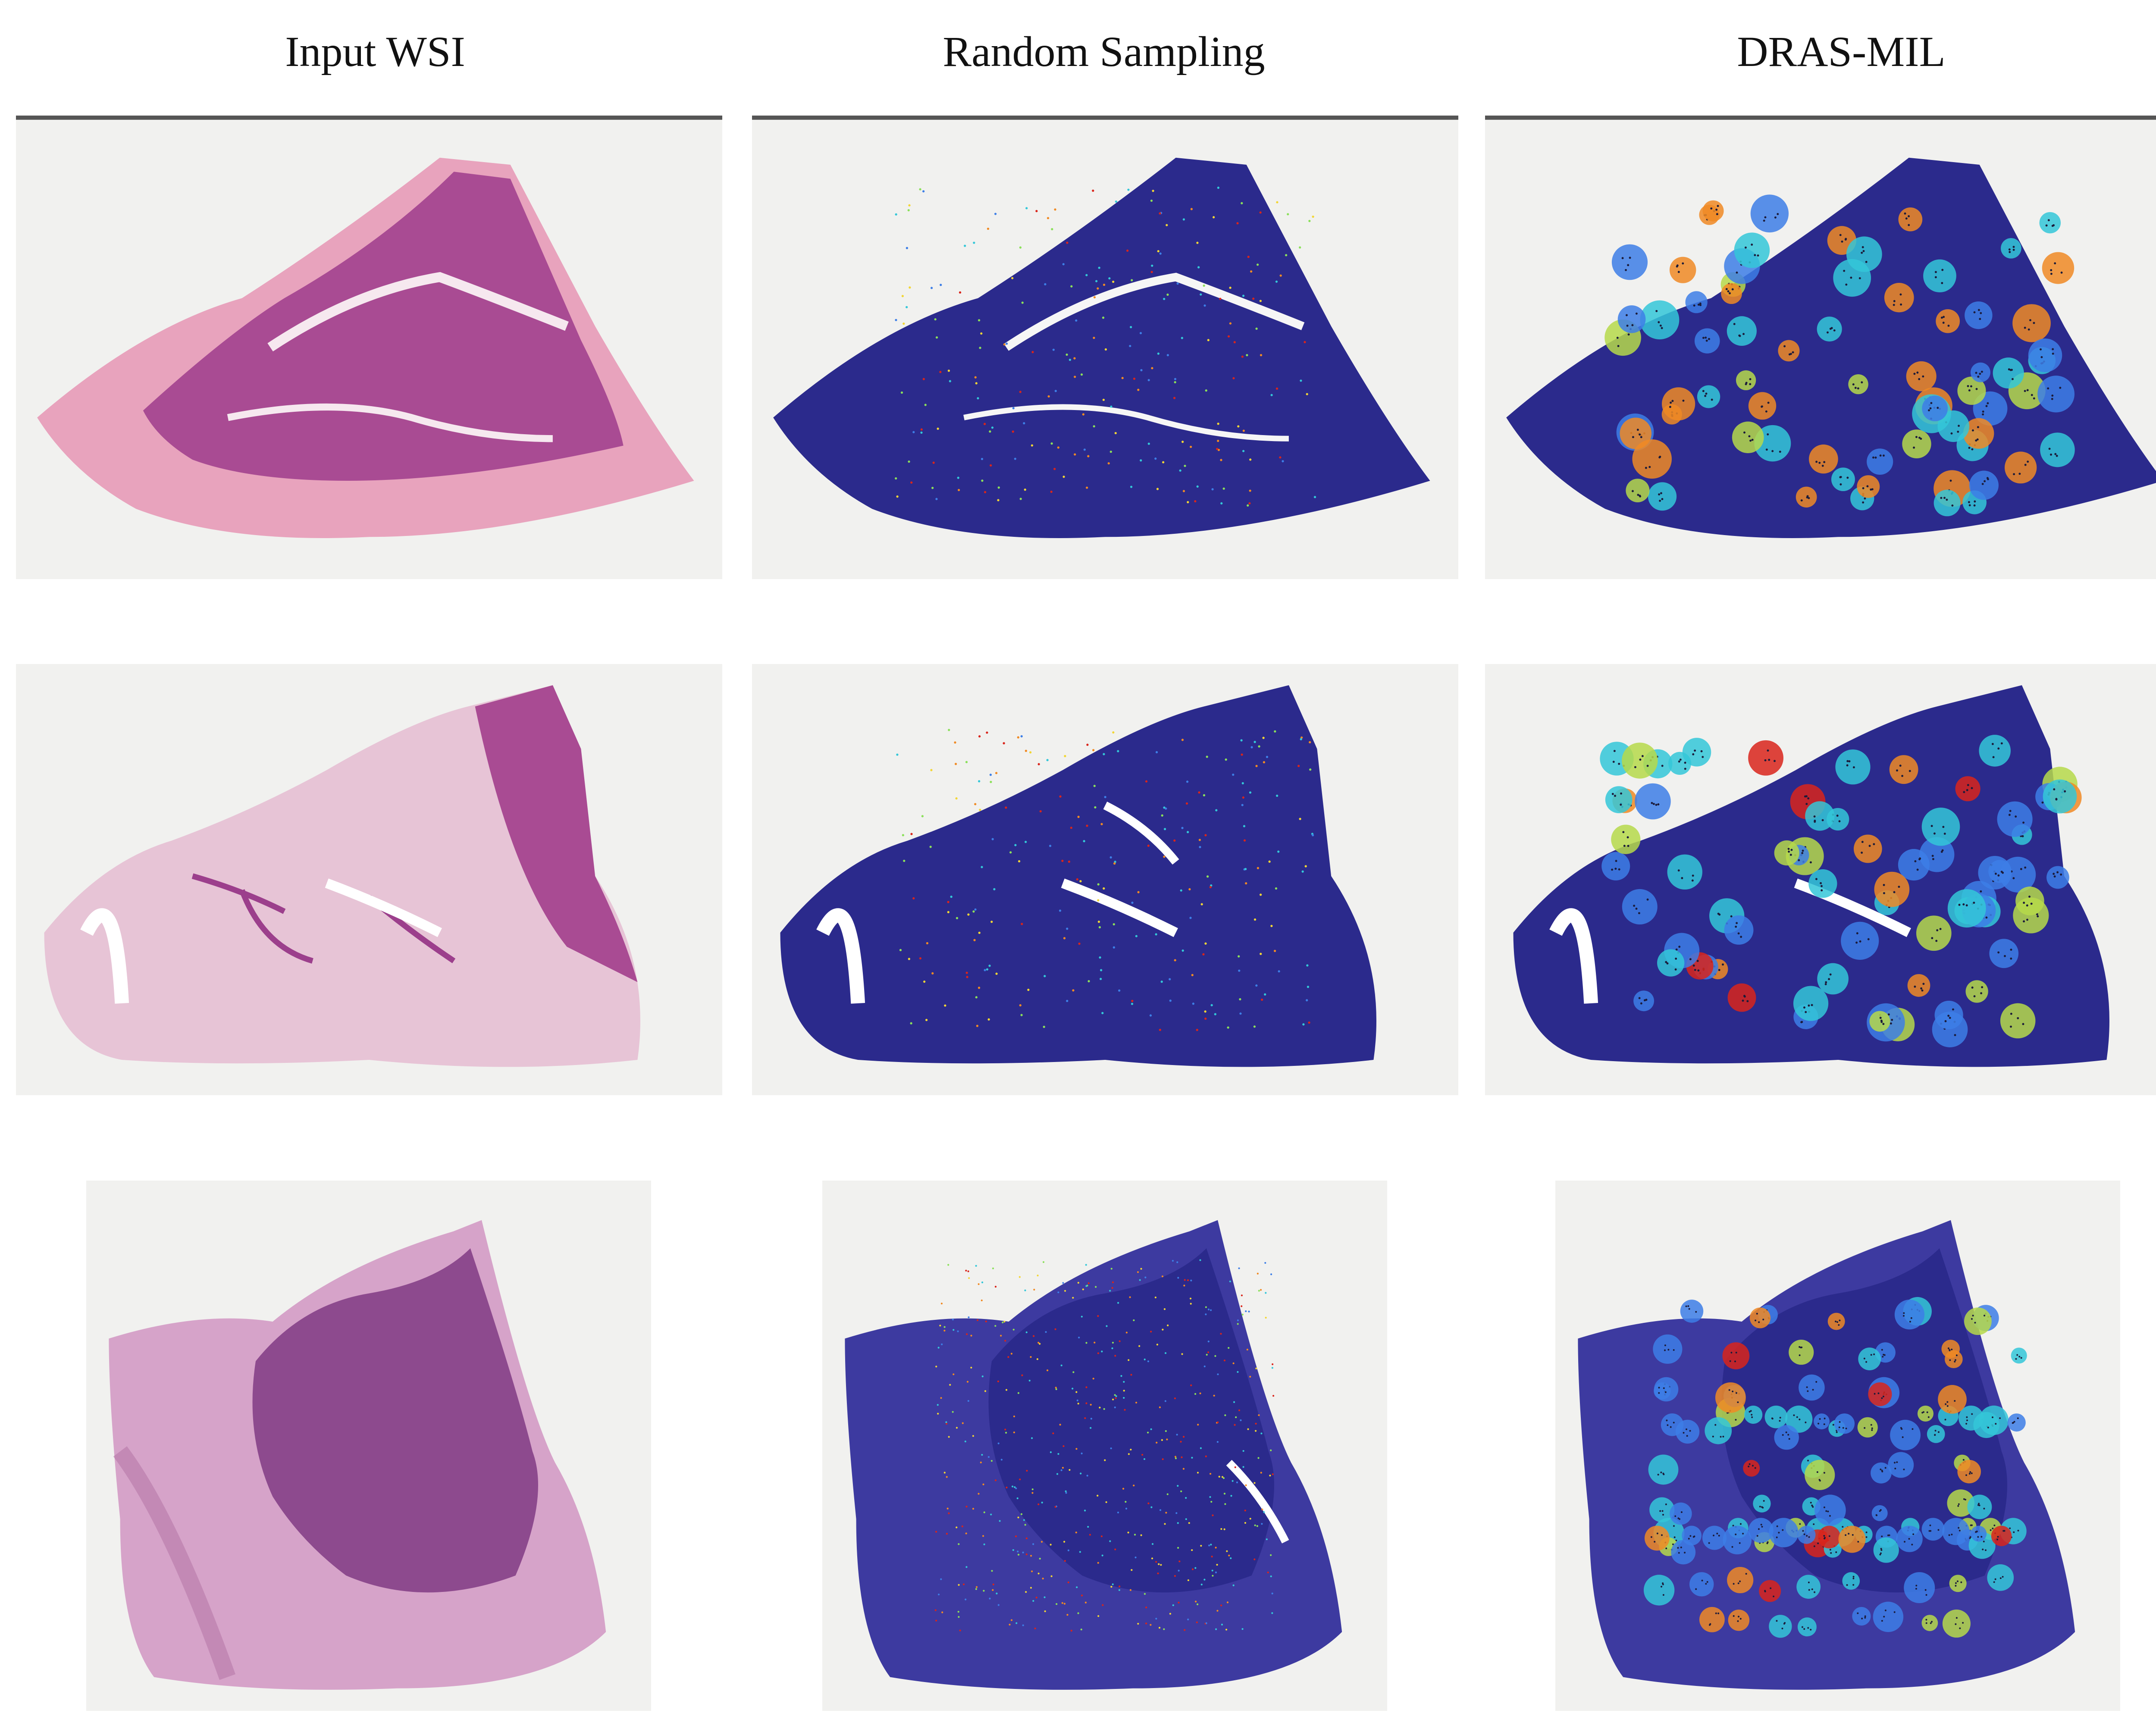 The image size is (2156, 1723). Describe the element at coordinates (375, 52) in the screenshot. I see `column-header-input-wsi: Input WSI` at that location.